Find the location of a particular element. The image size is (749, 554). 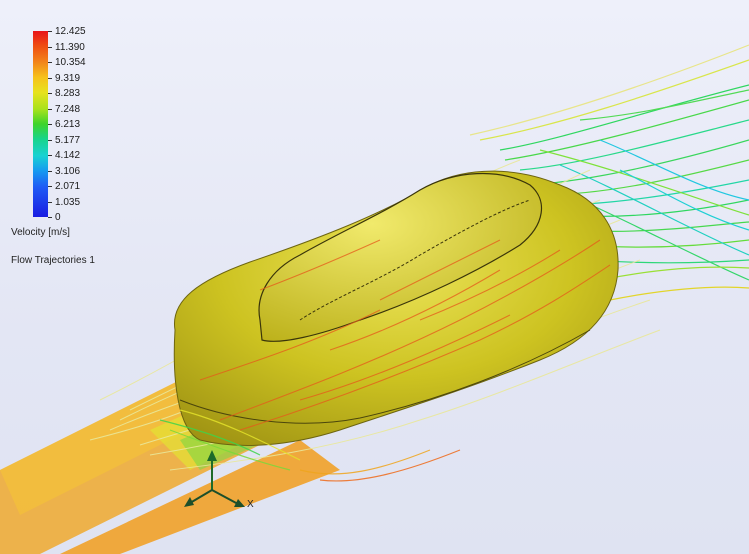

axis-triad-icon is located at coordinates (214, 478).